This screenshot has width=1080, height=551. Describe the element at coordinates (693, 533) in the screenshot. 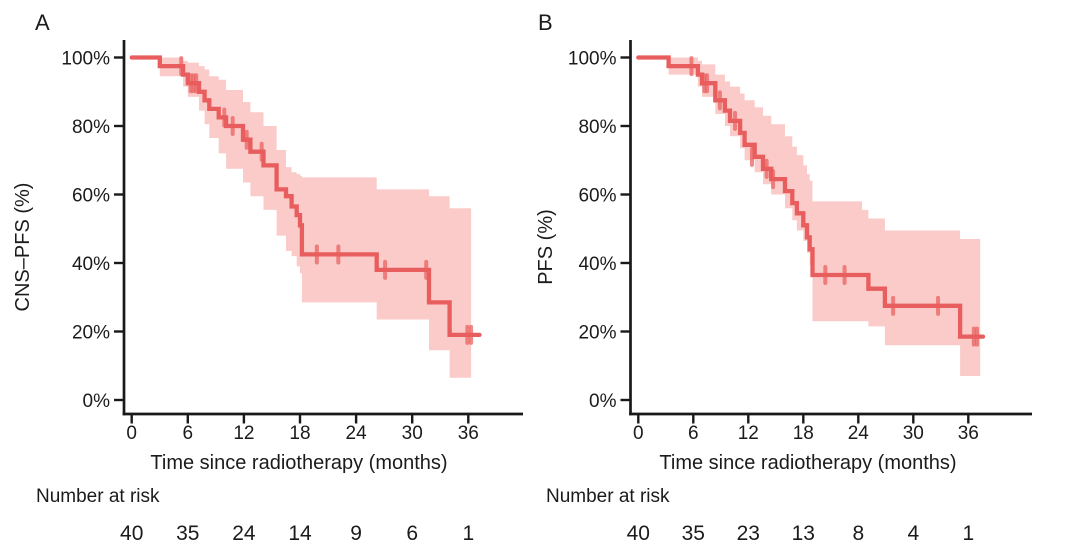

I see `panel-b-risk-count: 35` at that location.